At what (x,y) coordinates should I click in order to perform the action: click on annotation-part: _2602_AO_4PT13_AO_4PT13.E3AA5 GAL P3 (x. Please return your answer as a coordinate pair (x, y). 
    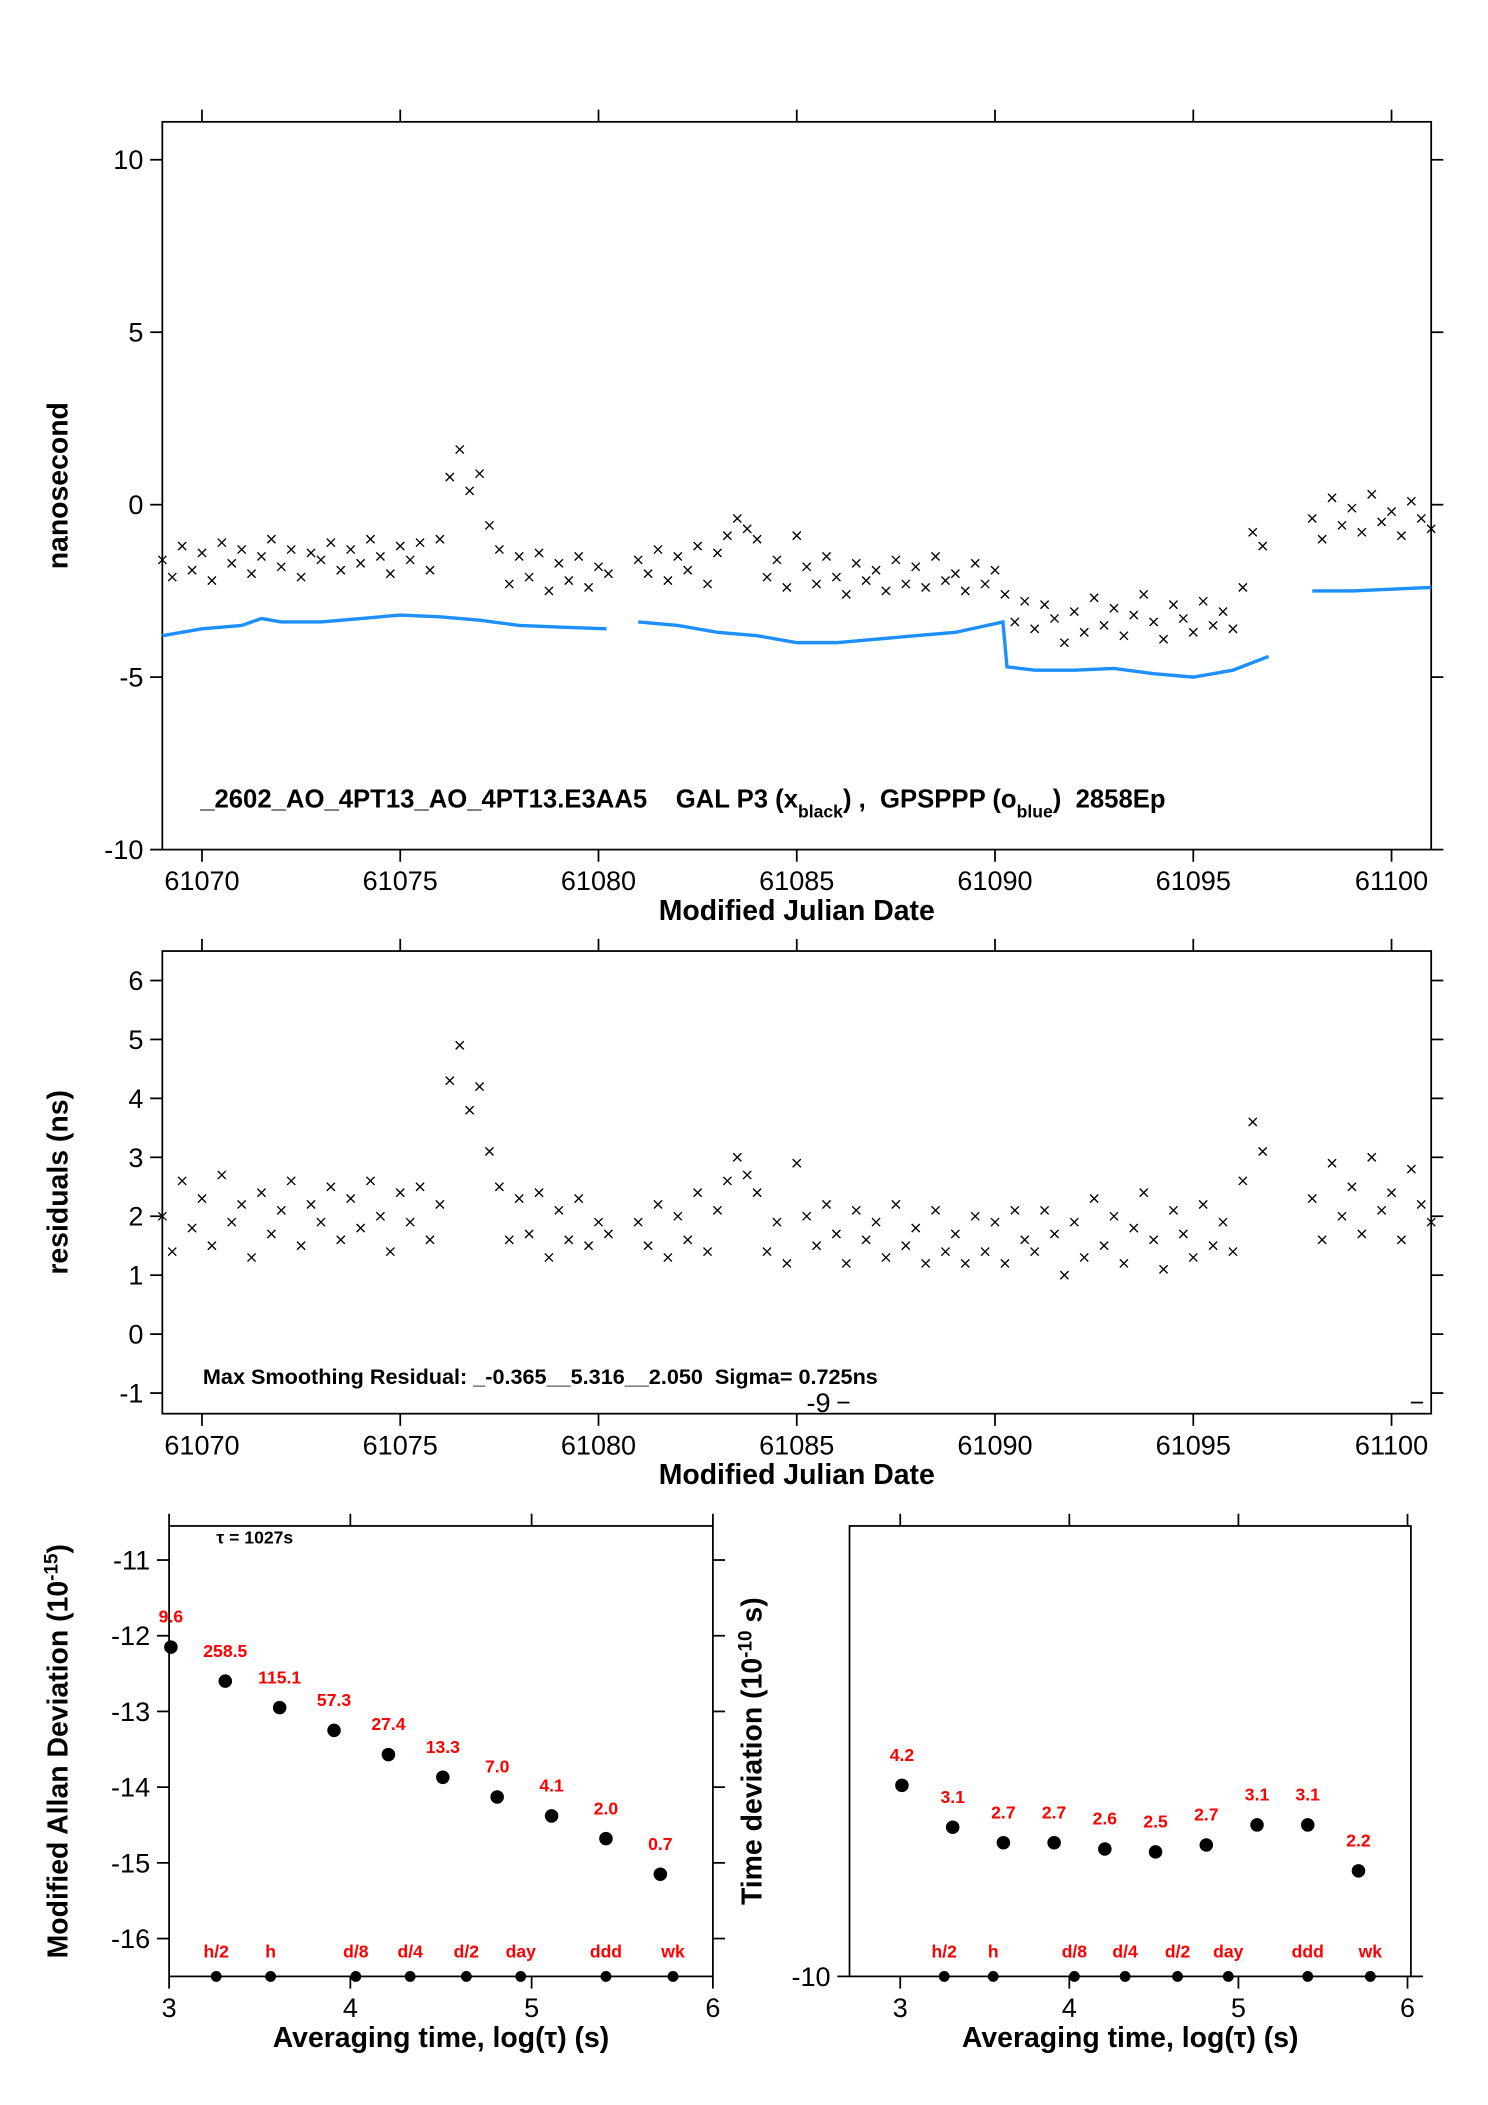
    Looking at the image, I should click on (498, 800).